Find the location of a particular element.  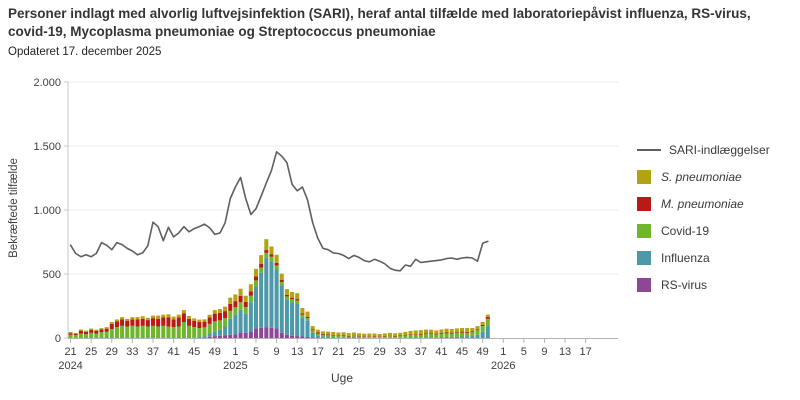

legend-item-covid19: Covid-19 is located at coordinates (703, 230).